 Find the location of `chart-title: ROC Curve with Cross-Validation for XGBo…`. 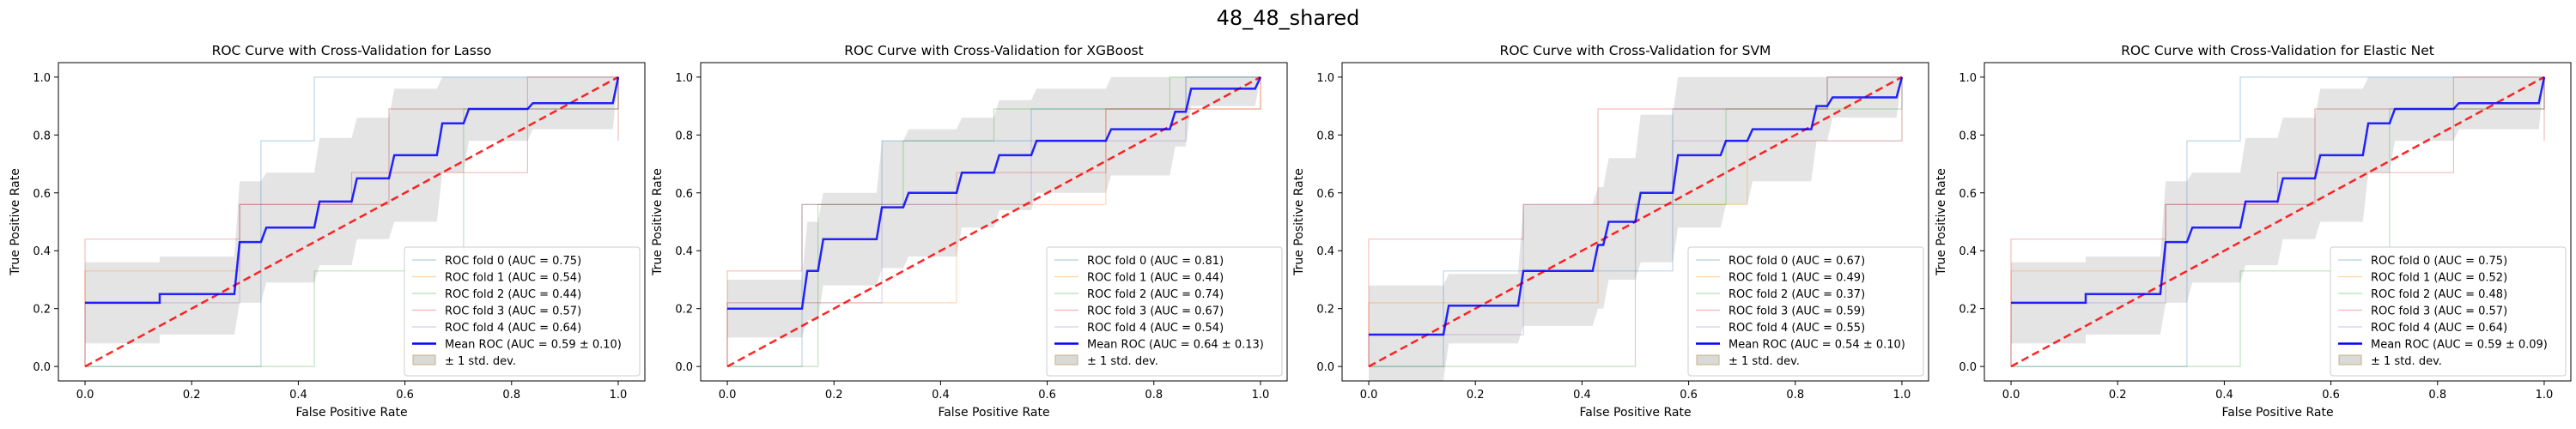

chart-title: ROC Curve with Cross-Validation for XGBo… is located at coordinates (994, 50).